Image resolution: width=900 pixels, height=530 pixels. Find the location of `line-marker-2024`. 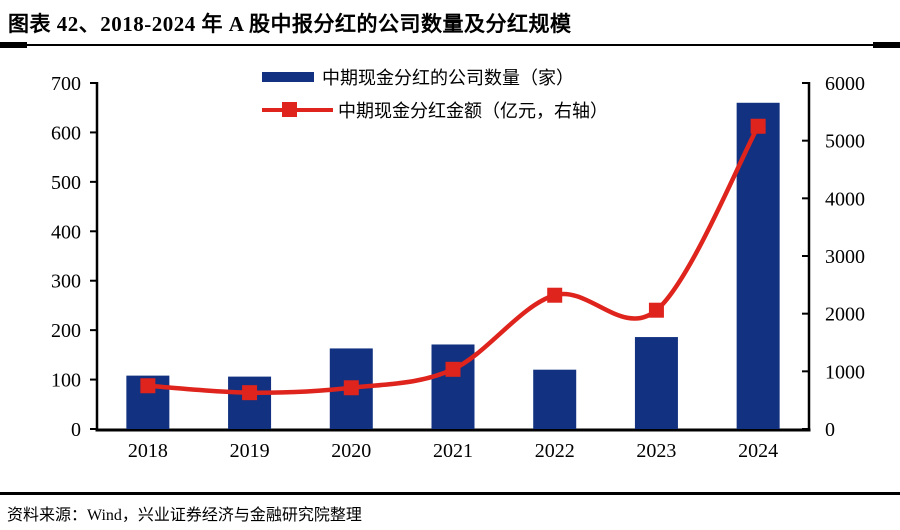

line-marker-2024 is located at coordinates (758, 126).